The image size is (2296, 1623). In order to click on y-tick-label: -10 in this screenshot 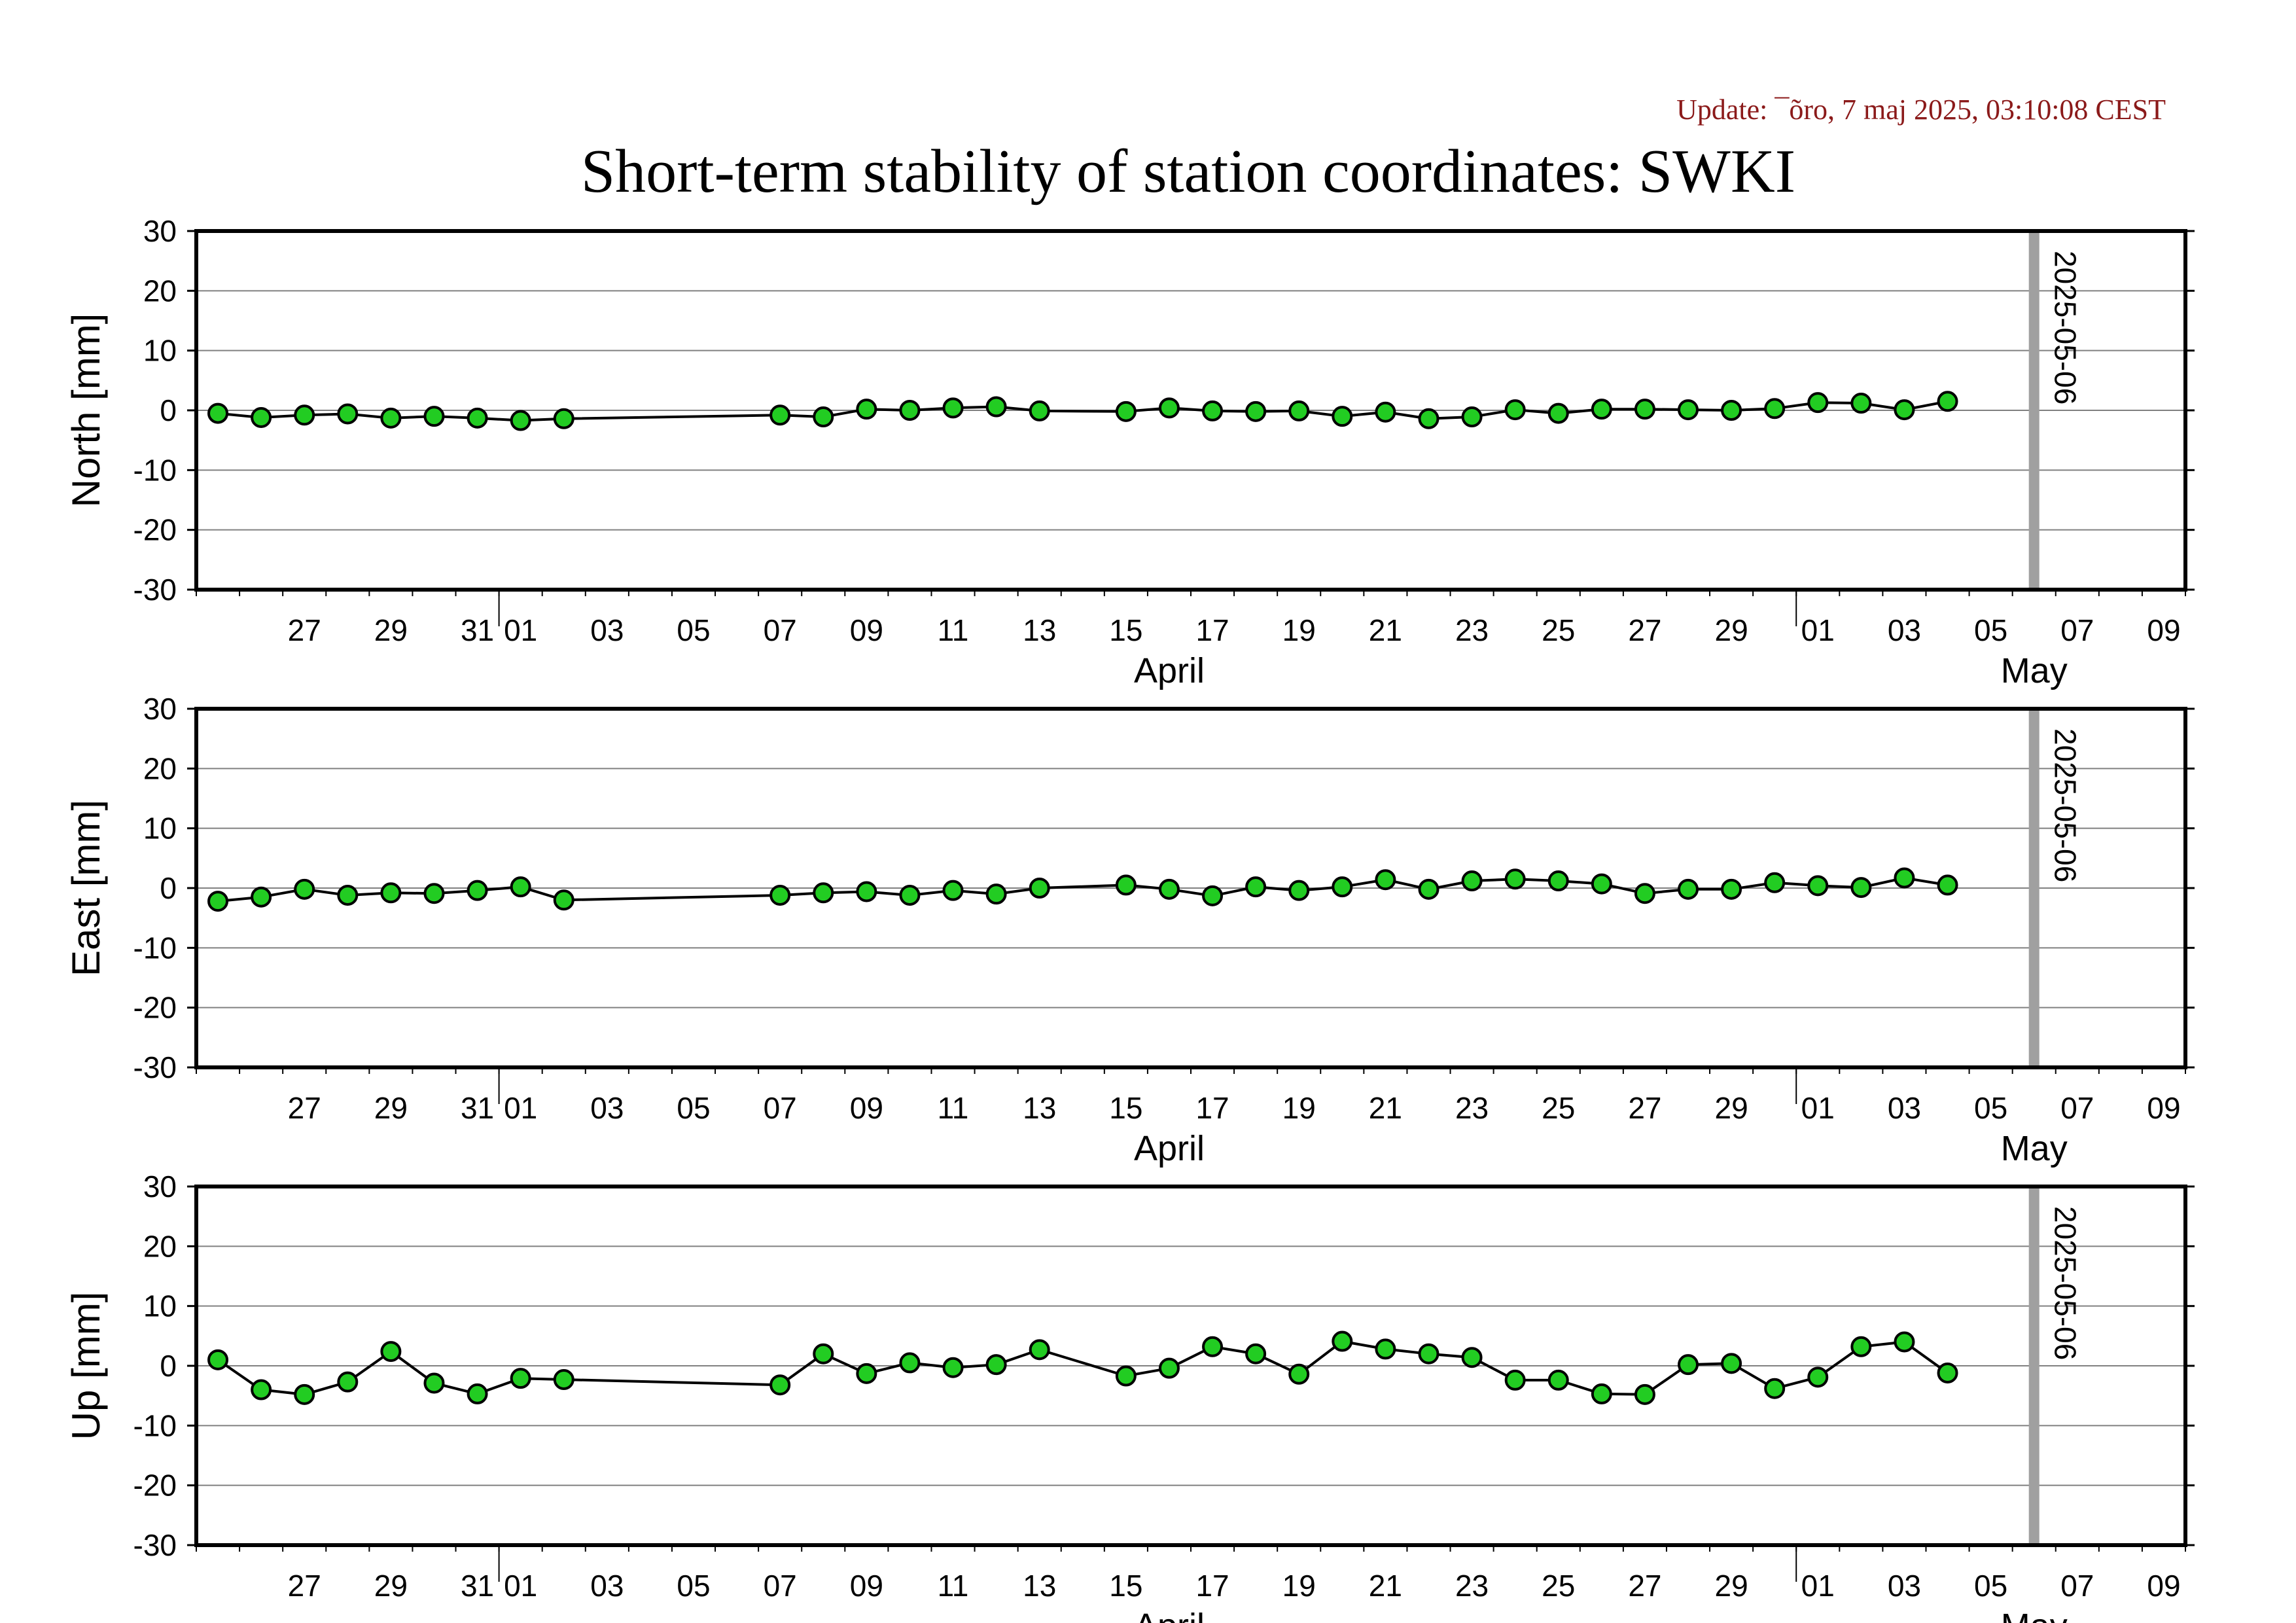, I will do `click(155, 470)`.